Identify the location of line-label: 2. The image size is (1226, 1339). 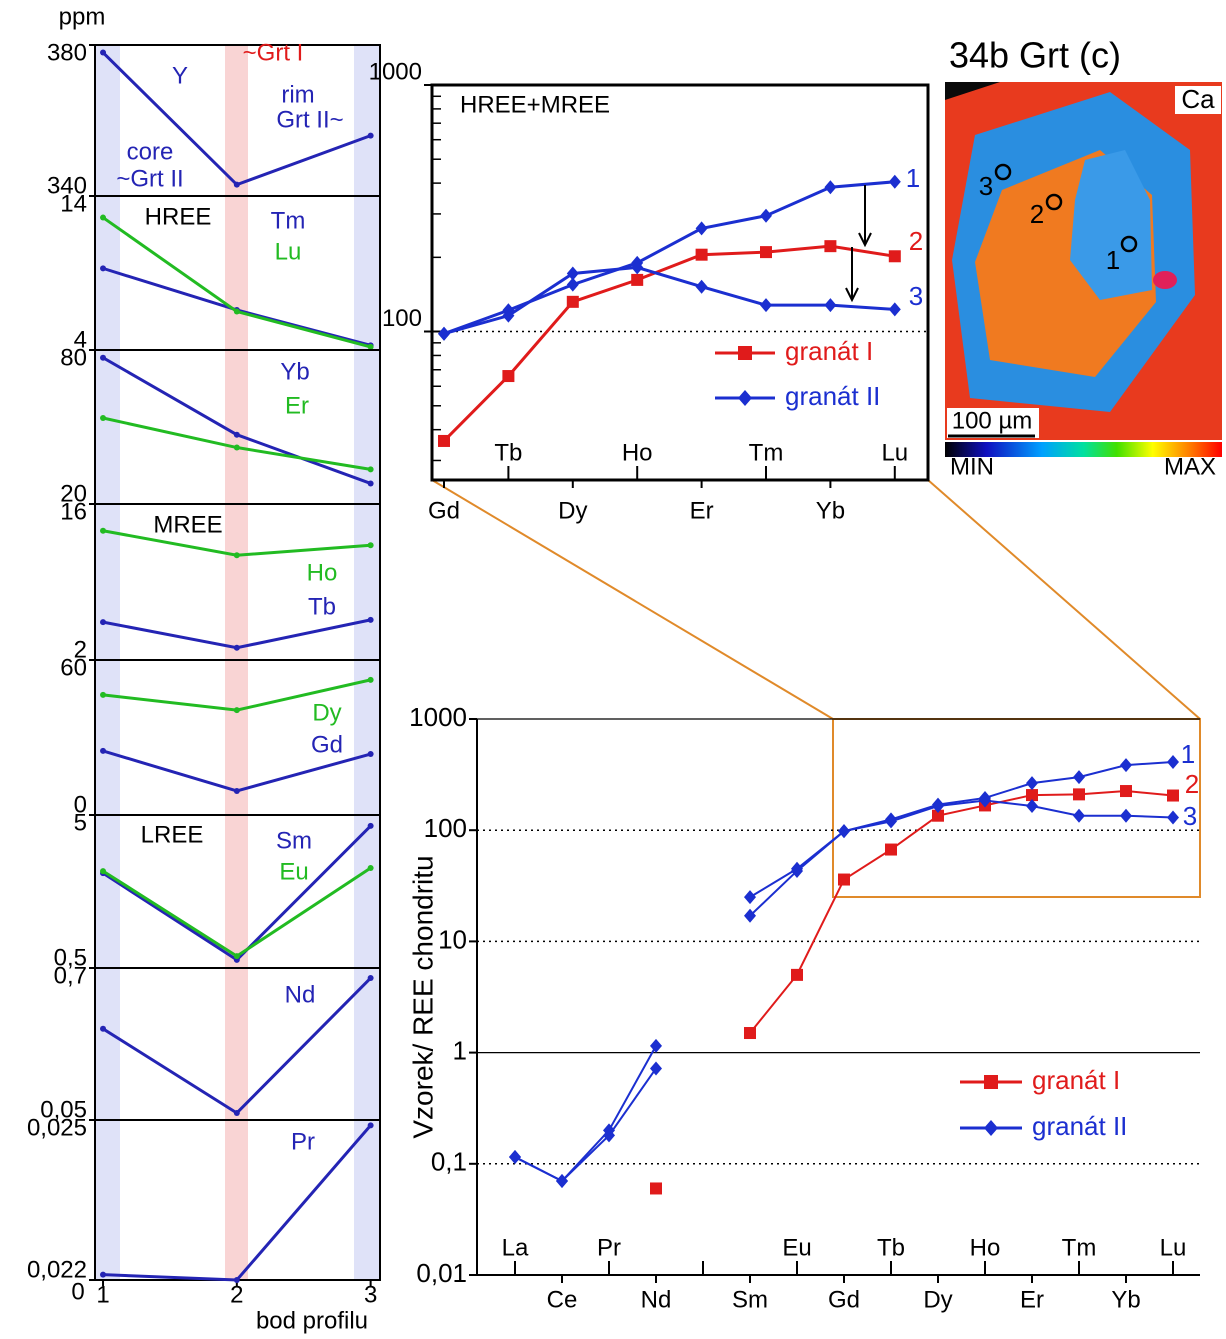
(916, 241).